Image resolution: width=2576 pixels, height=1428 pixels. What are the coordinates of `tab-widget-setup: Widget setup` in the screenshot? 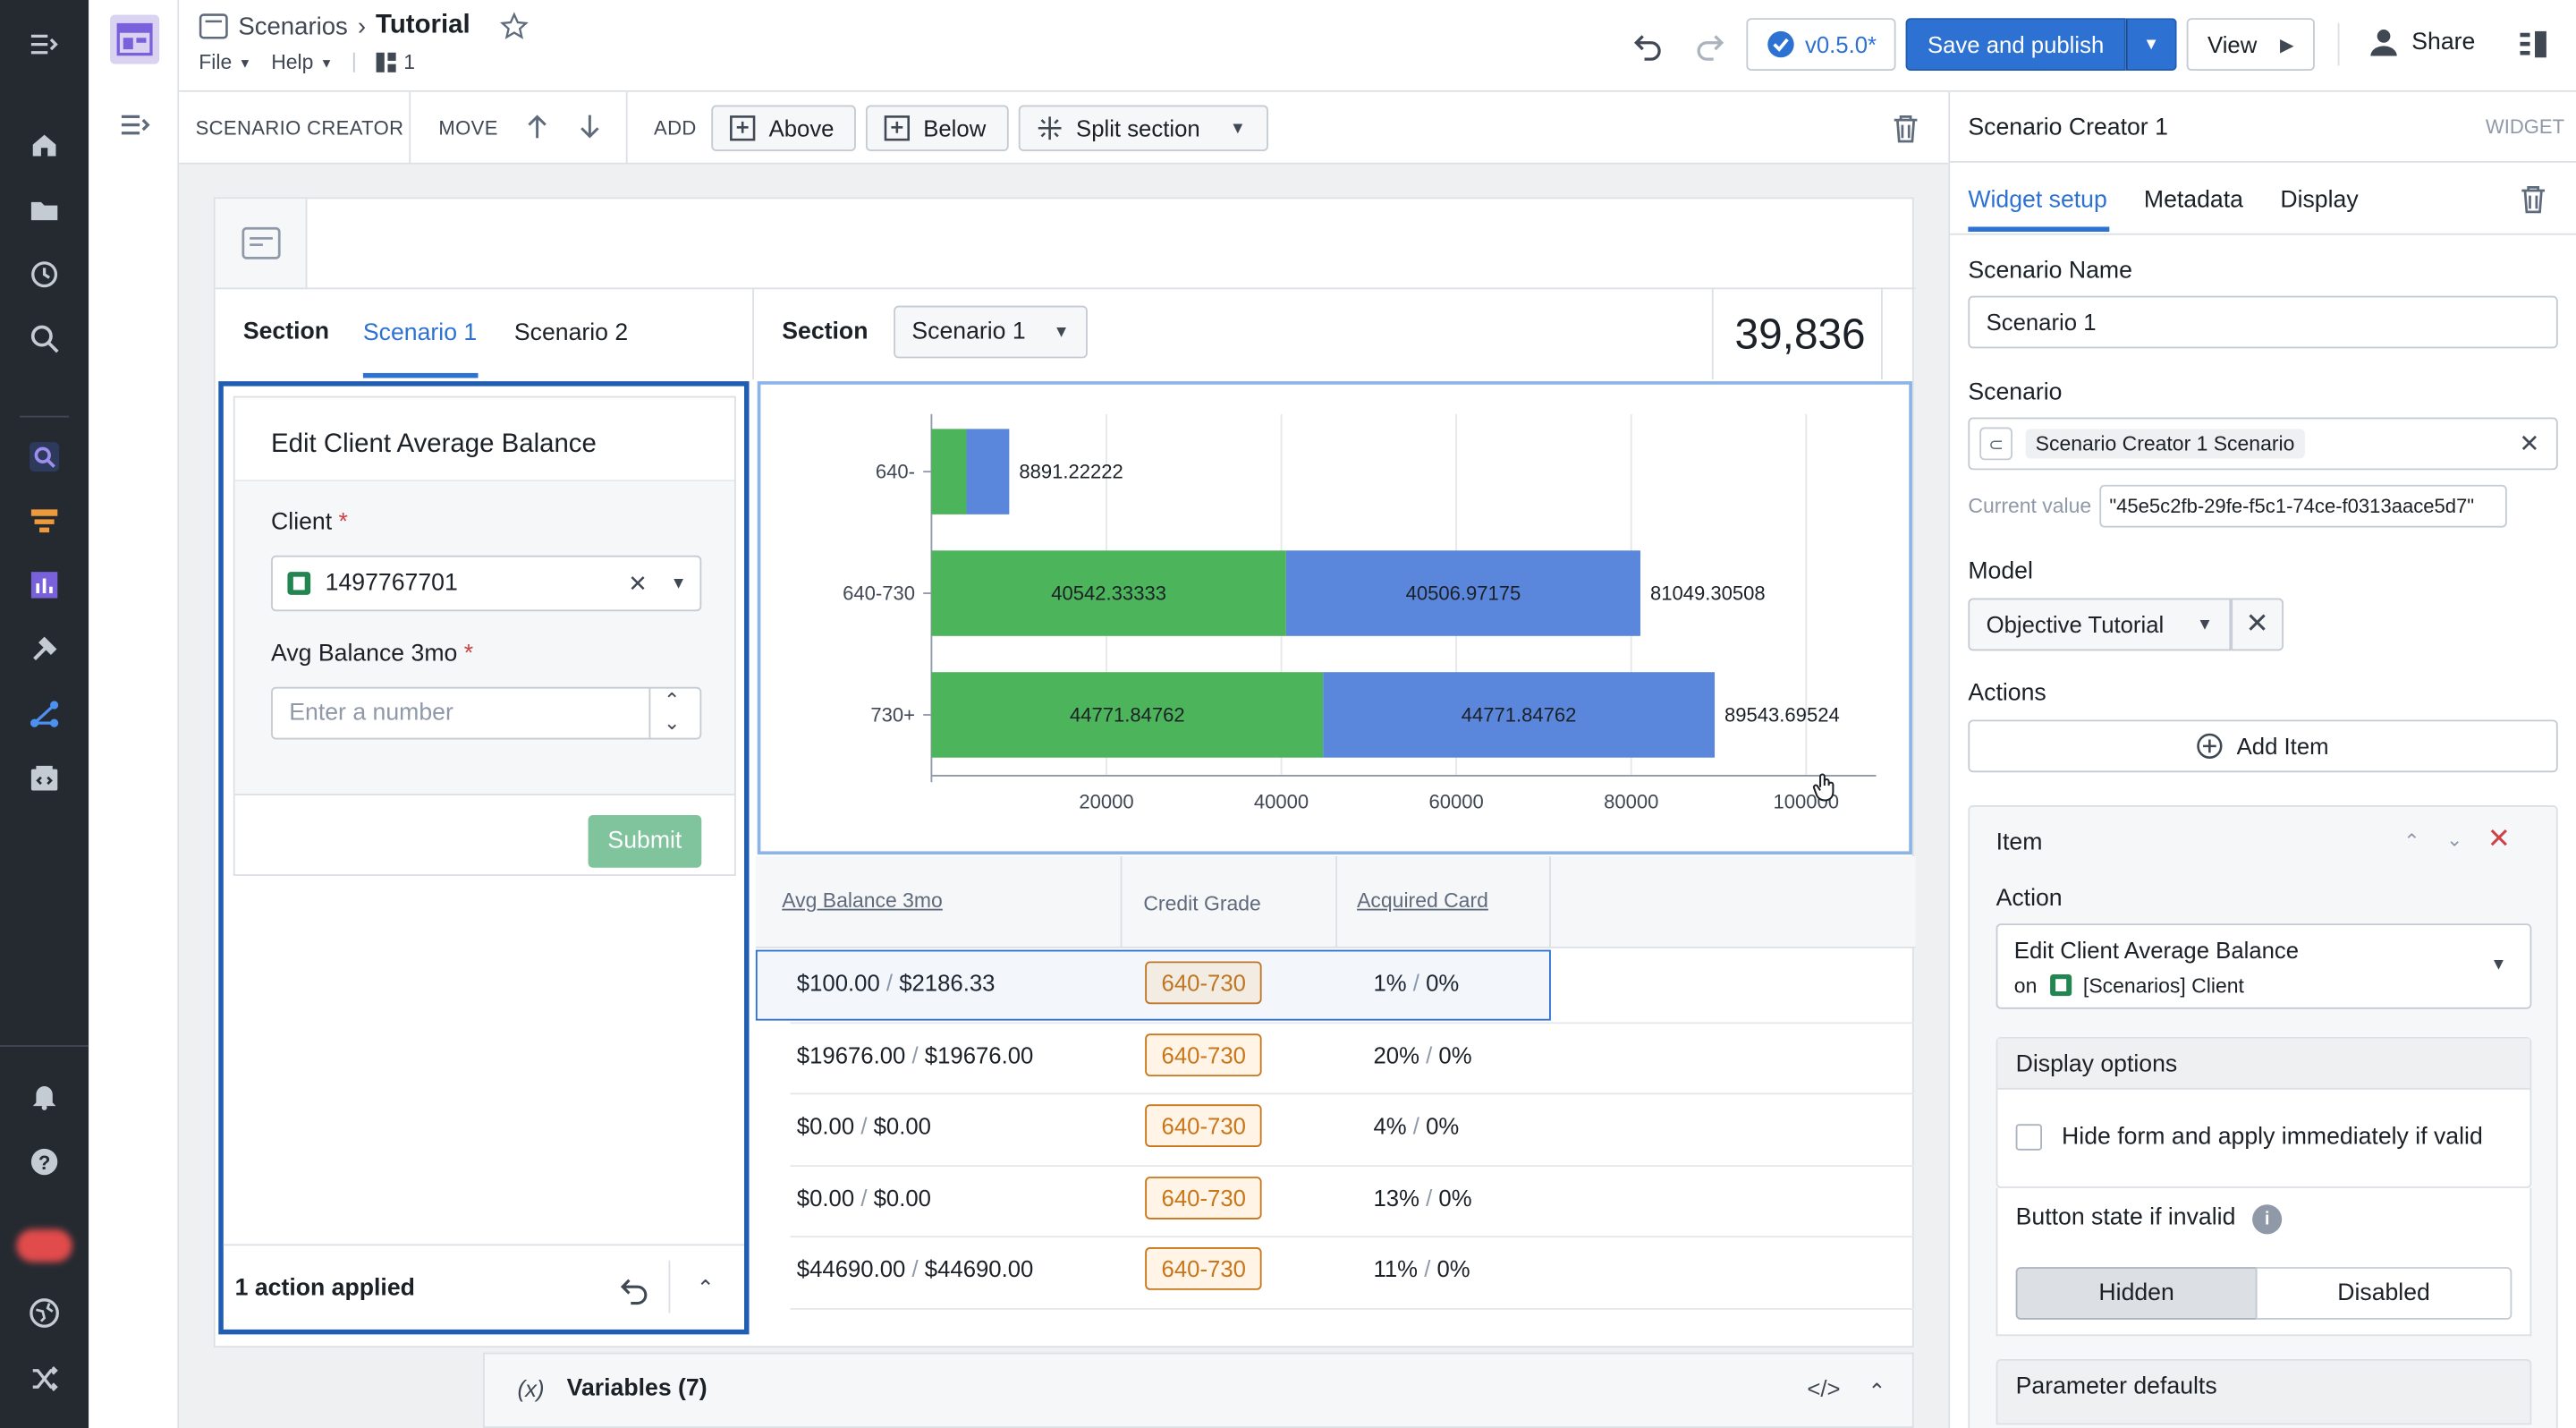 It's located at (2037, 200).